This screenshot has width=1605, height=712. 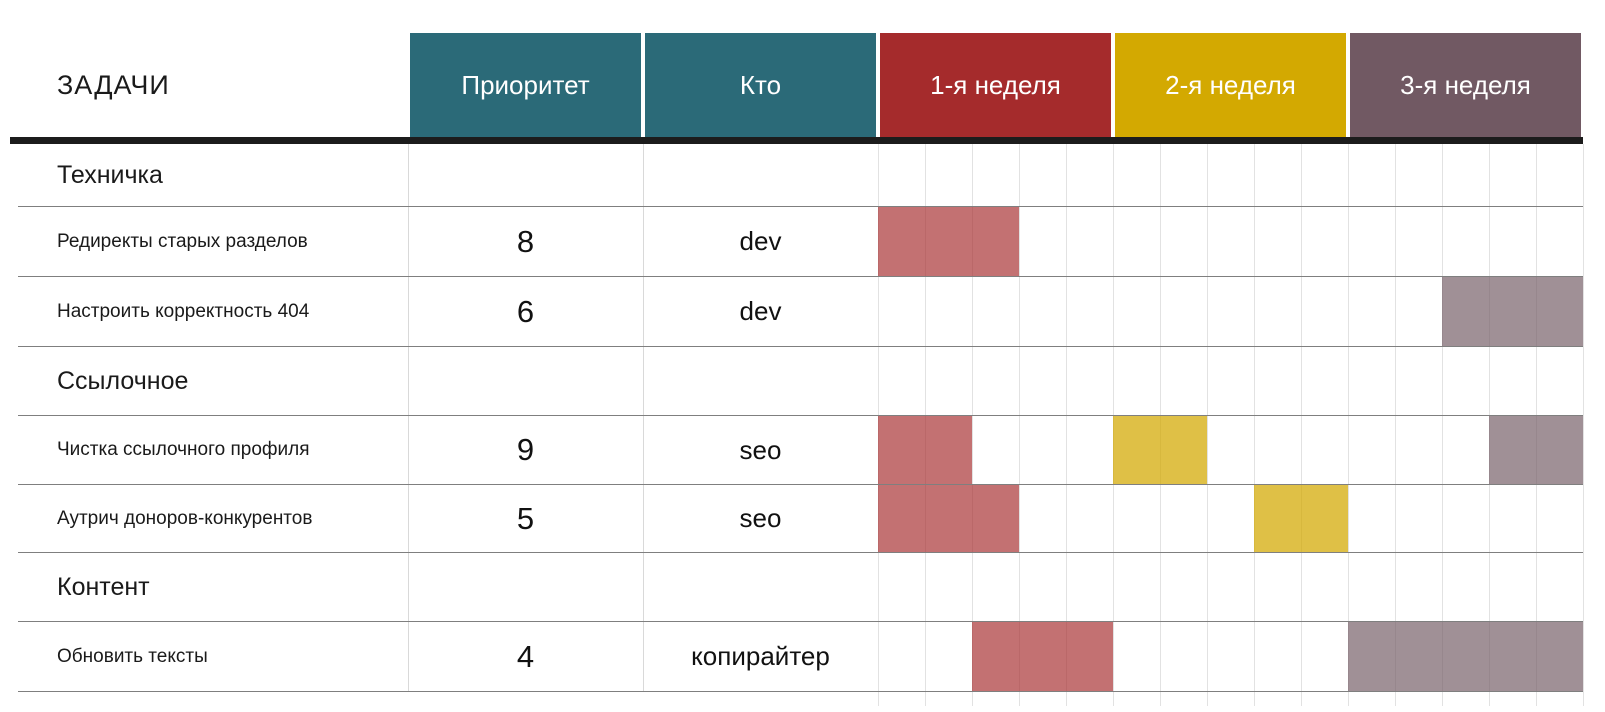 What do you see at coordinates (643, 418) in the screenshot?
I see `who-column-line` at bounding box center [643, 418].